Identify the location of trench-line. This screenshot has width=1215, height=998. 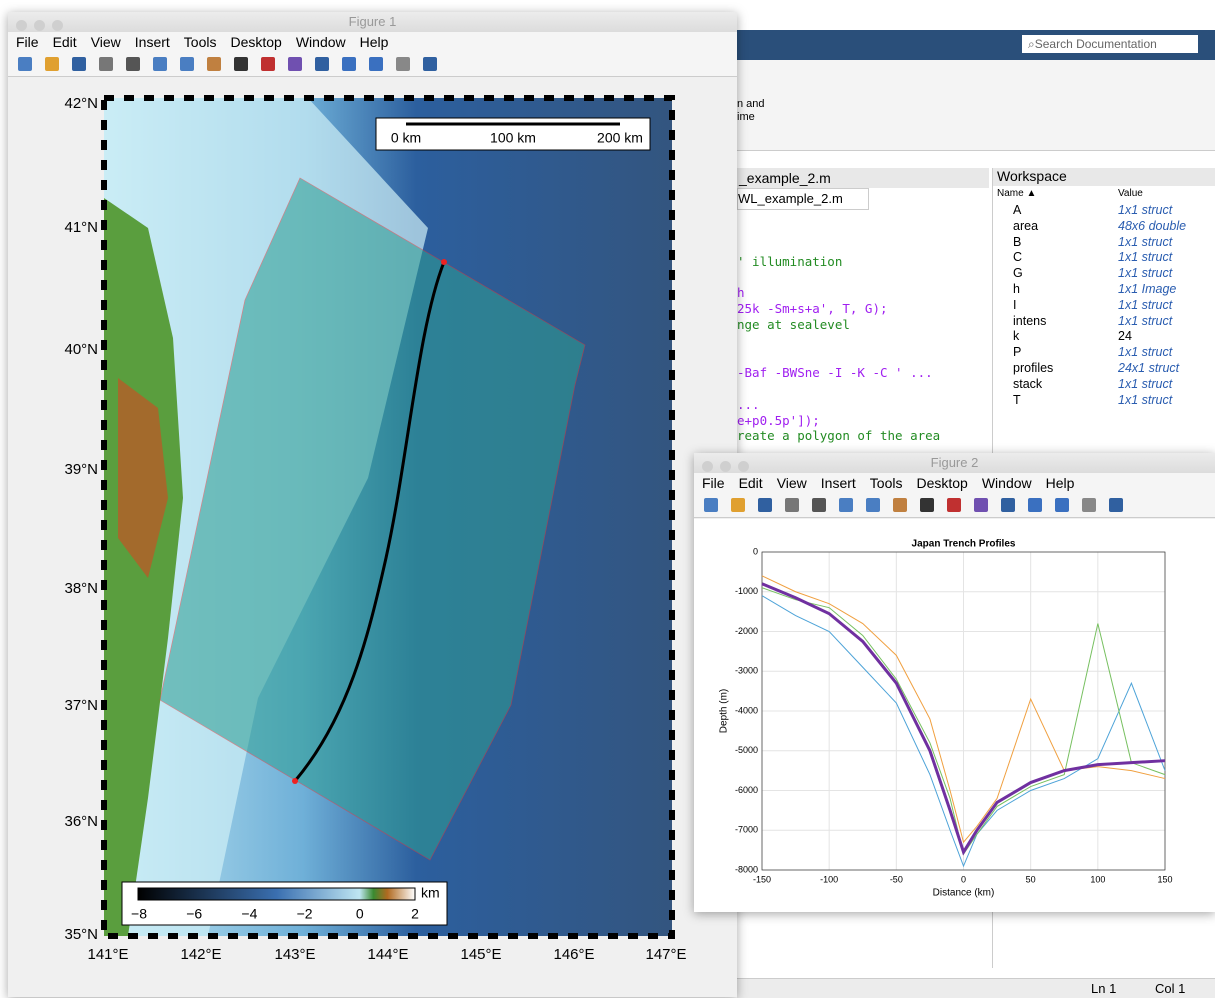
(369, 521).